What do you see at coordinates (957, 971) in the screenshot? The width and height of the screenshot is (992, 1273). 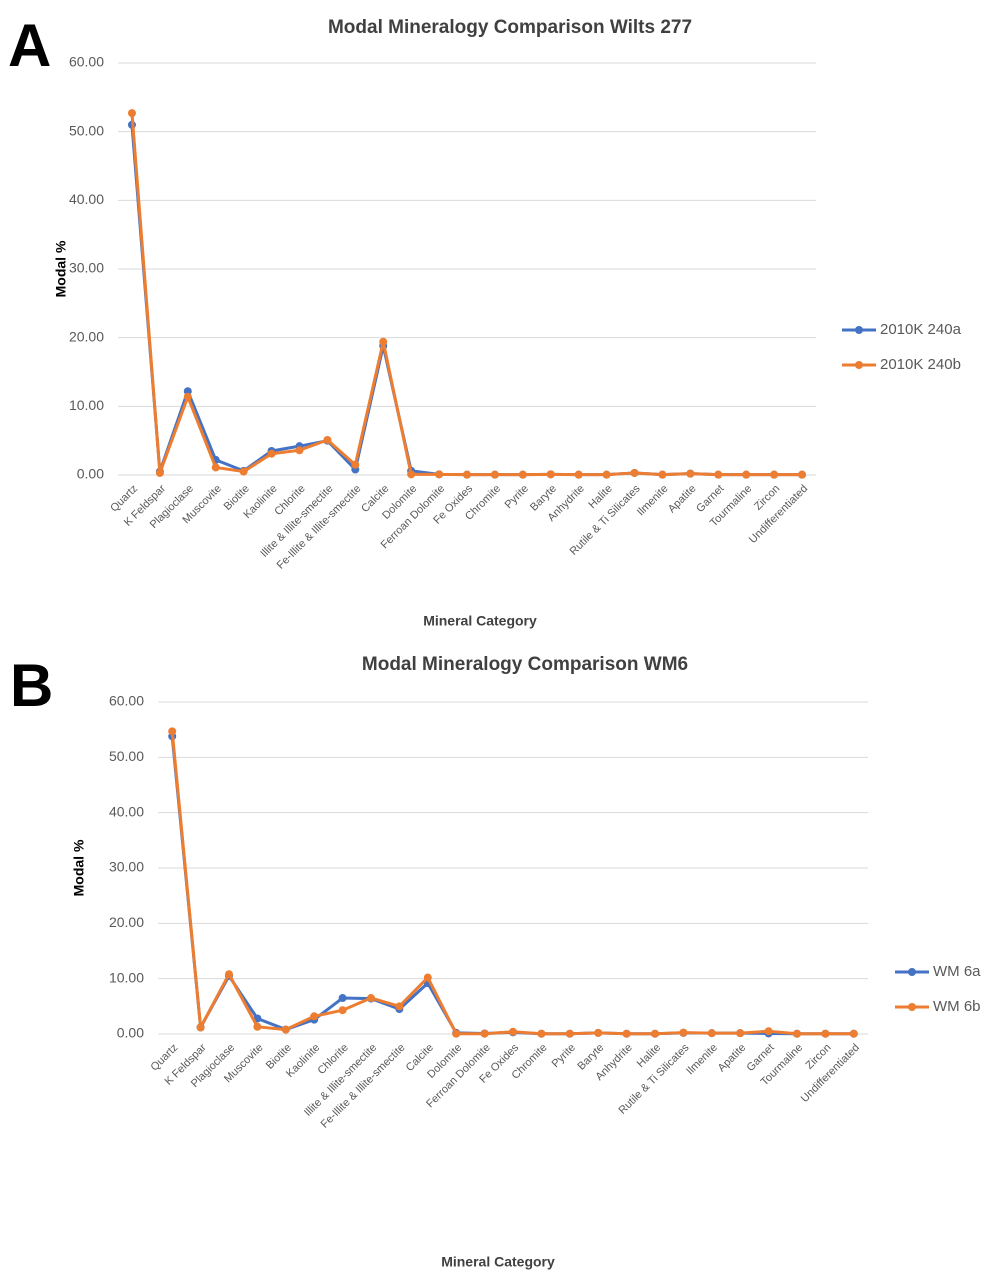 I see `legend-label: WM 6a` at bounding box center [957, 971].